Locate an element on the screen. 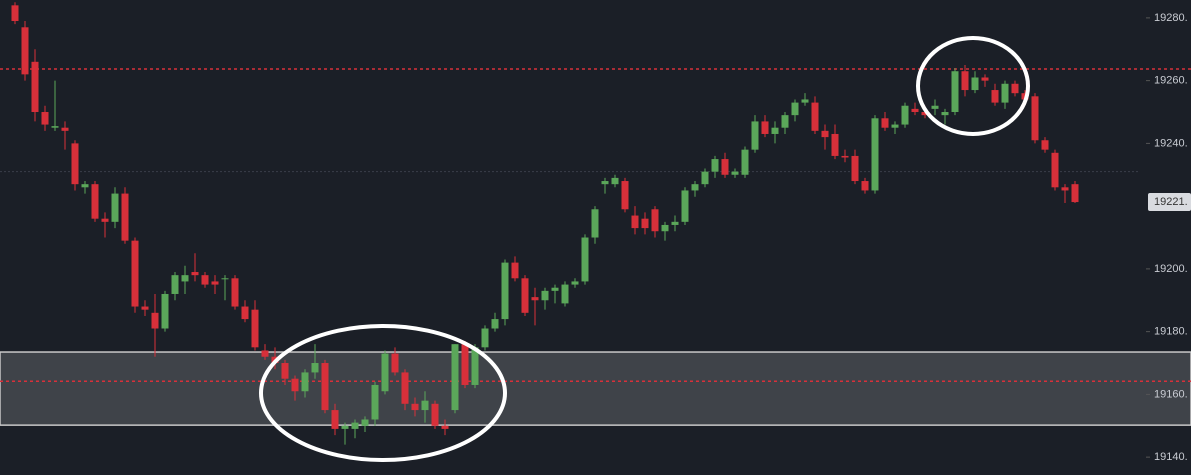 Image resolution: width=1191 pixels, height=475 pixels. last-price-box is located at coordinates (1169, 202).